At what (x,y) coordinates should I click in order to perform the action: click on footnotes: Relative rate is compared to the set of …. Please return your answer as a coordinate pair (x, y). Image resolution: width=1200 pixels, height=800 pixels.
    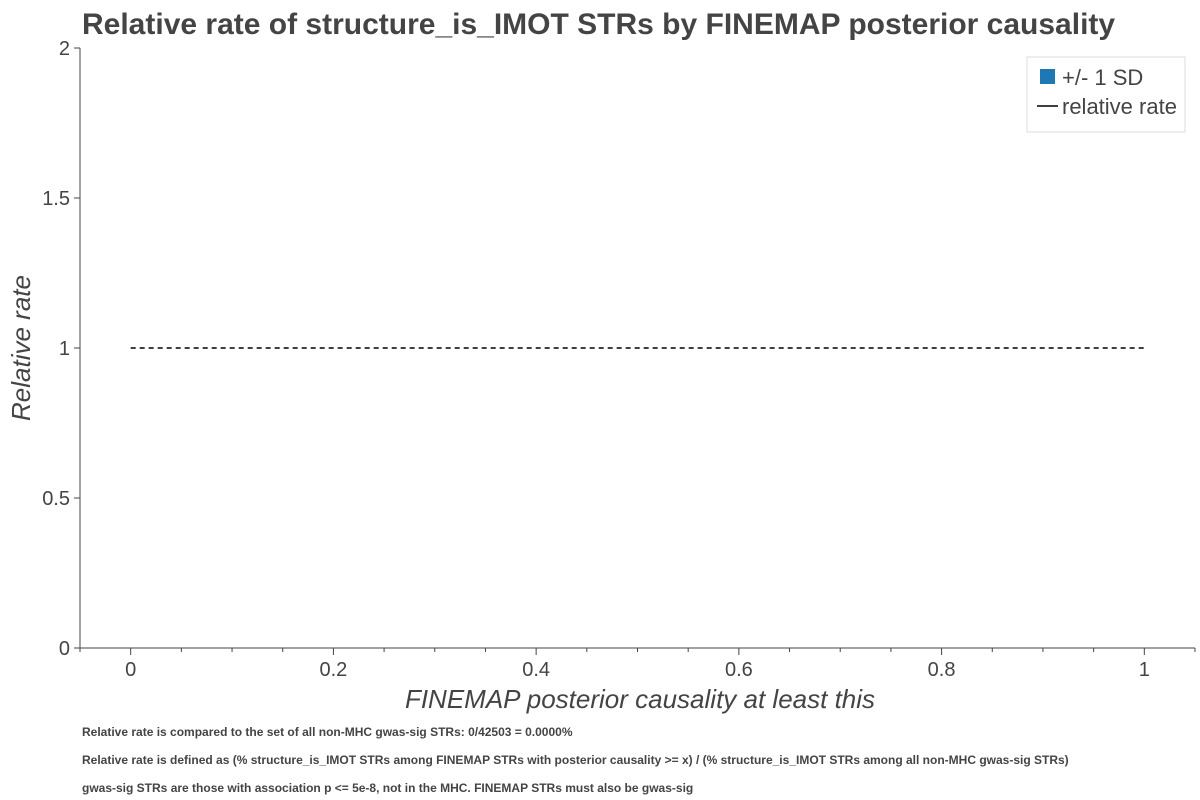
    Looking at the image, I should click on (575, 760).